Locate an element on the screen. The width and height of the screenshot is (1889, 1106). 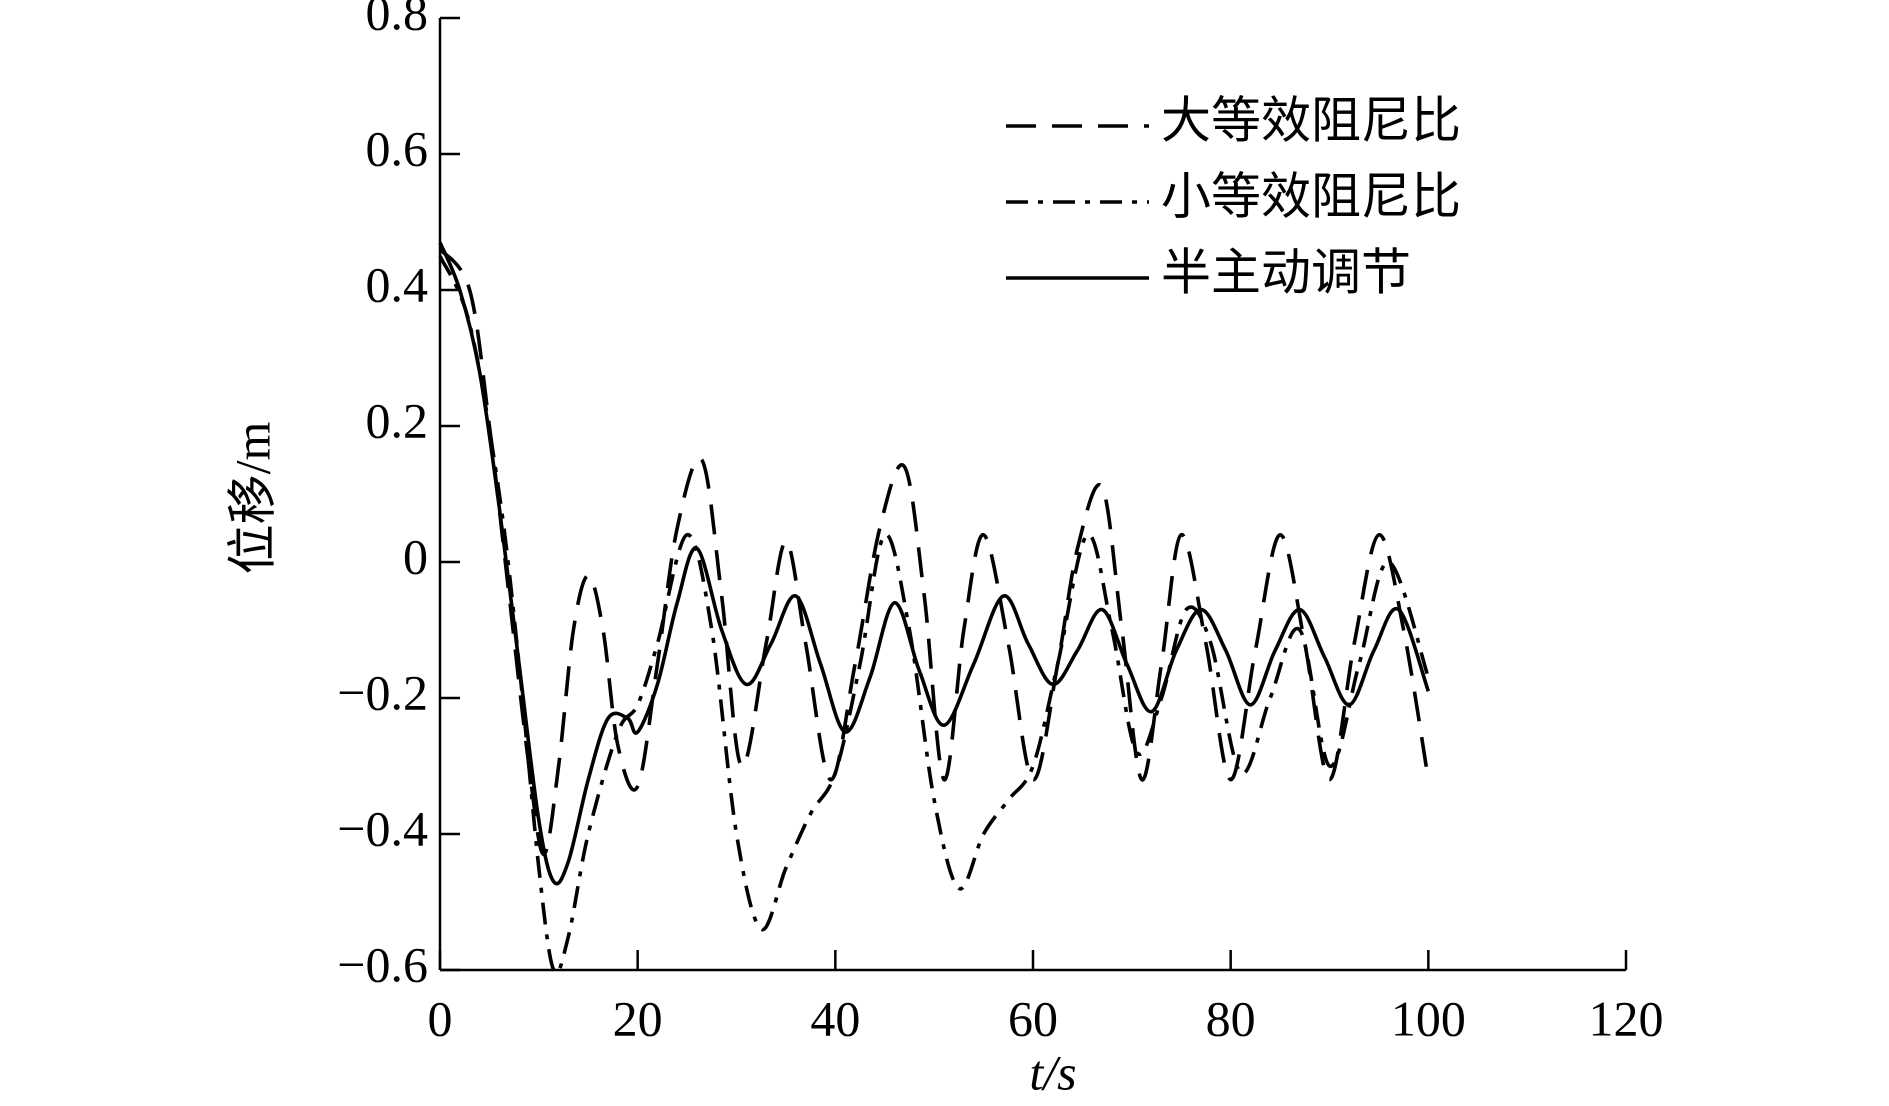
y-tick-label: 0.8 is located at coordinates (397, 20).